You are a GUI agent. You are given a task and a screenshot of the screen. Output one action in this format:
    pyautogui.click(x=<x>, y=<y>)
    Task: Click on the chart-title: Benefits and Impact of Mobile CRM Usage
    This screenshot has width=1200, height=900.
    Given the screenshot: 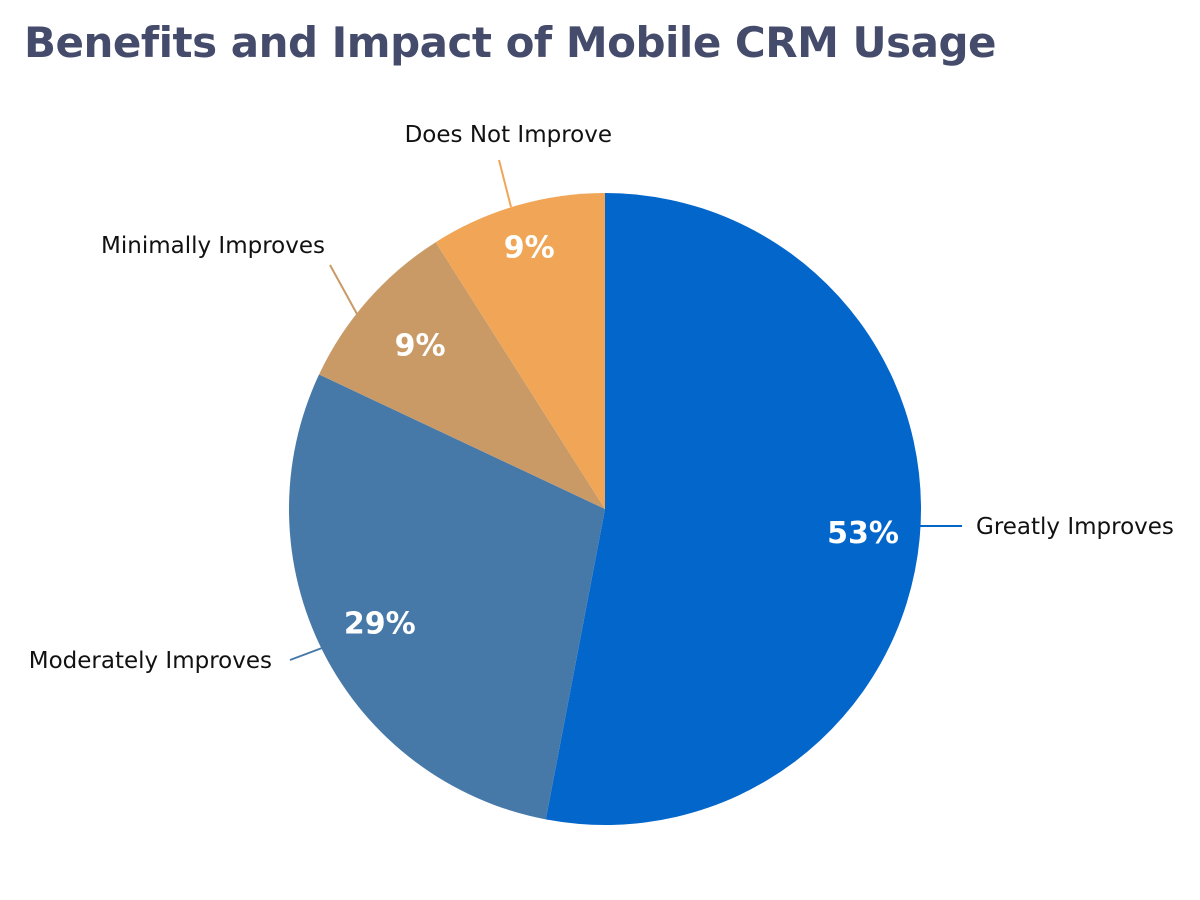 What is the action you would take?
    pyautogui.click(x=510, y=42)
    